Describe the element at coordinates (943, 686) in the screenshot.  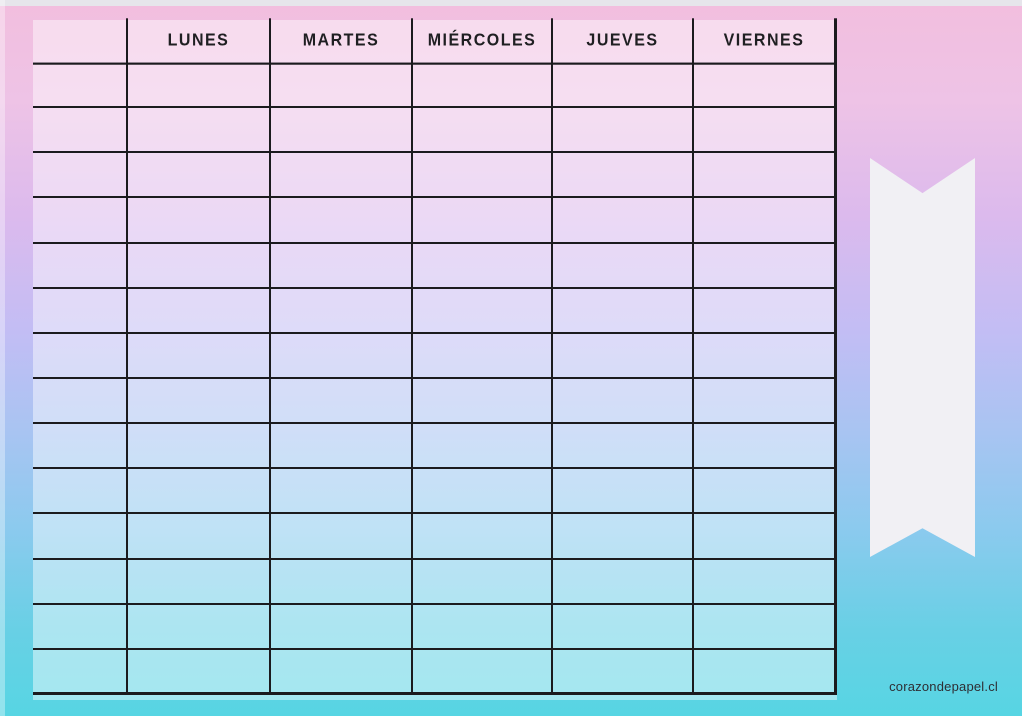
I see `watermark-text: corazondepapel.cl` at that location.